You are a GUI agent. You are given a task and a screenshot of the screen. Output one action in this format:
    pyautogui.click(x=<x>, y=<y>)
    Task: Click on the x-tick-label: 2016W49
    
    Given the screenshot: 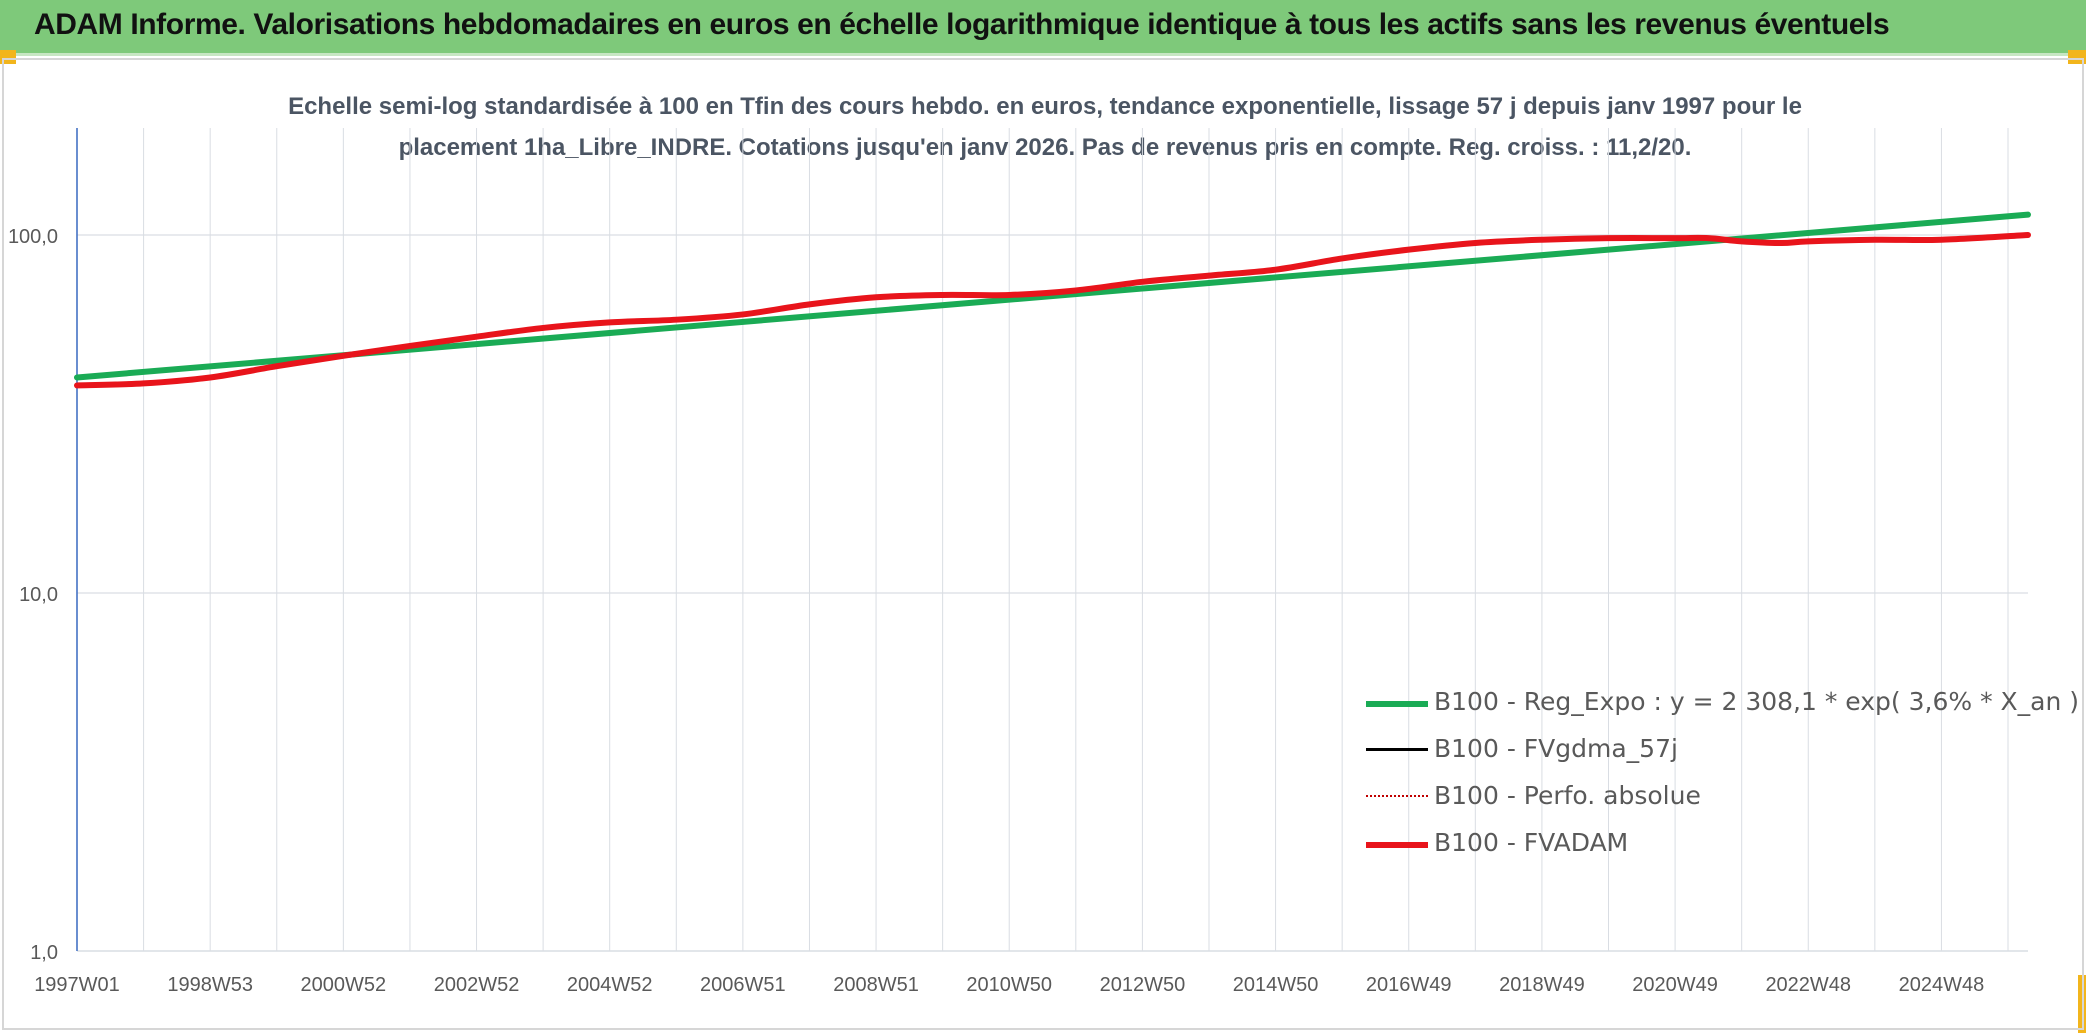 What is the action you would take?
    pyautogui.click(x=1409, y=985)
    